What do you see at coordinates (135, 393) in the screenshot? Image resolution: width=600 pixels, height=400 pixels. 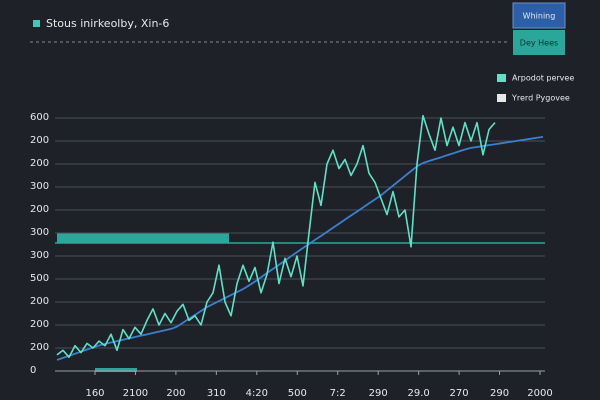 I see `x-tick-label: 2100` at bounding box center [135, 393].